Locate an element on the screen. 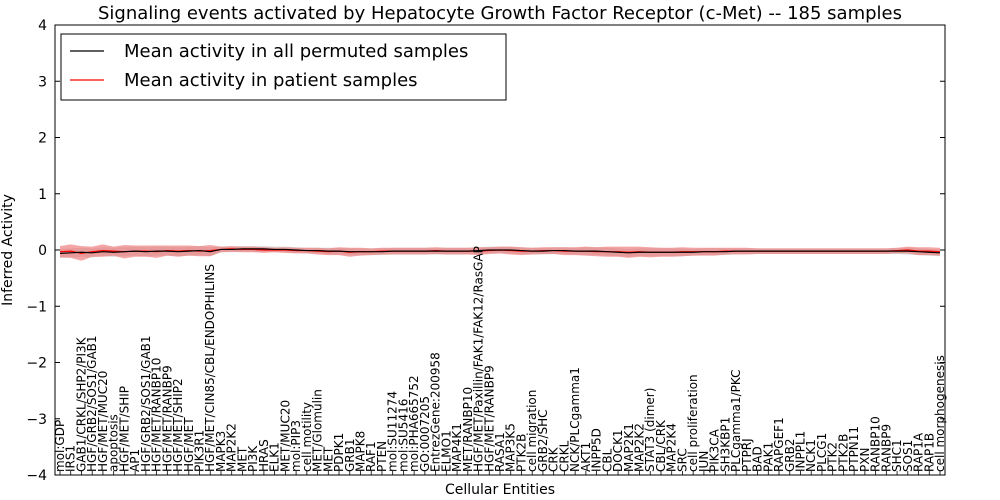  legend-box is located at coordinates (283, 67).